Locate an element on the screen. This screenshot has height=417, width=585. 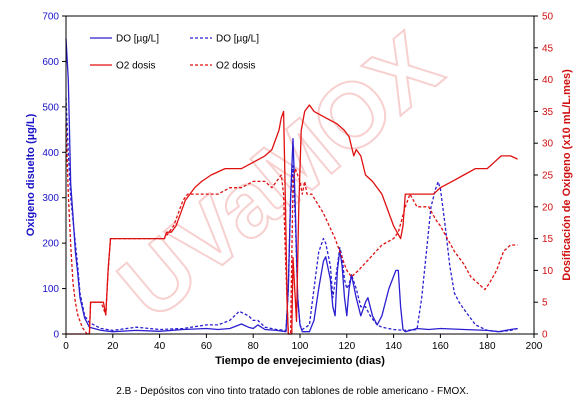
legend: DO [µg/L] DO [µg/L] O2 dosis O2 dosis is located at coordinates (174, 53).